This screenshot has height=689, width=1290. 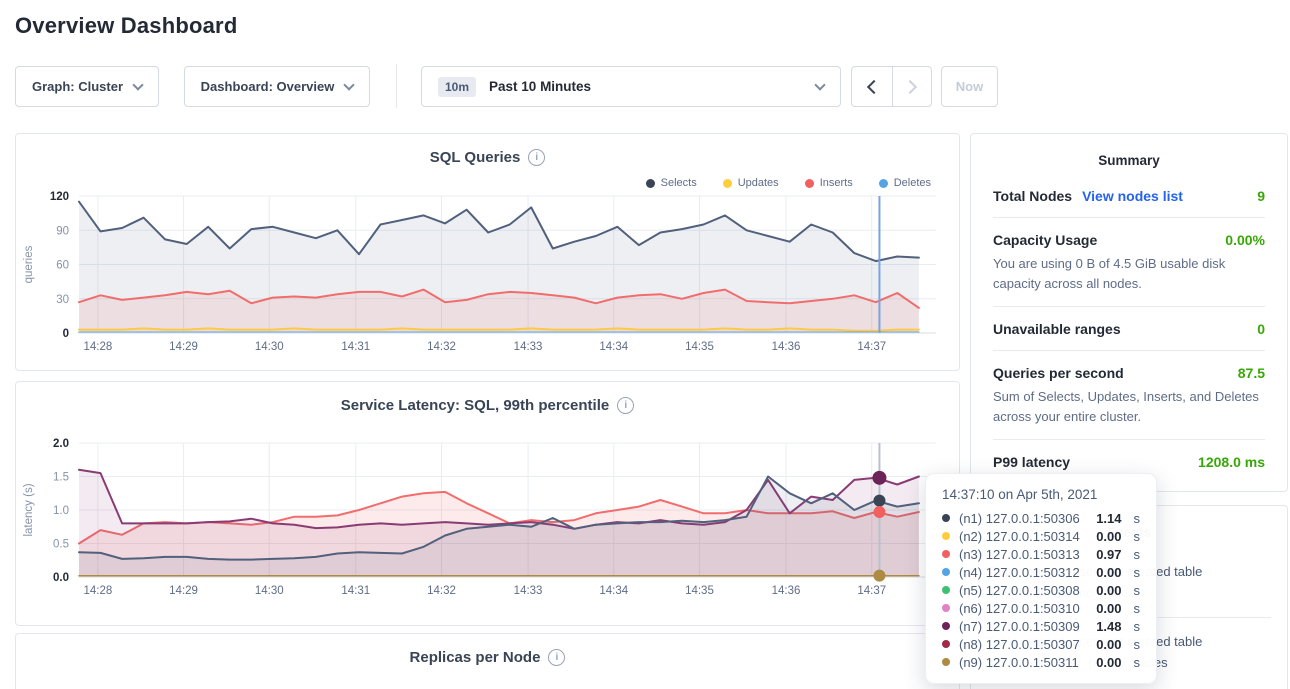 I want to click on service-latency-chart-title: Service Latency: SQL, 99th percentile, so click(x=475, y=405).